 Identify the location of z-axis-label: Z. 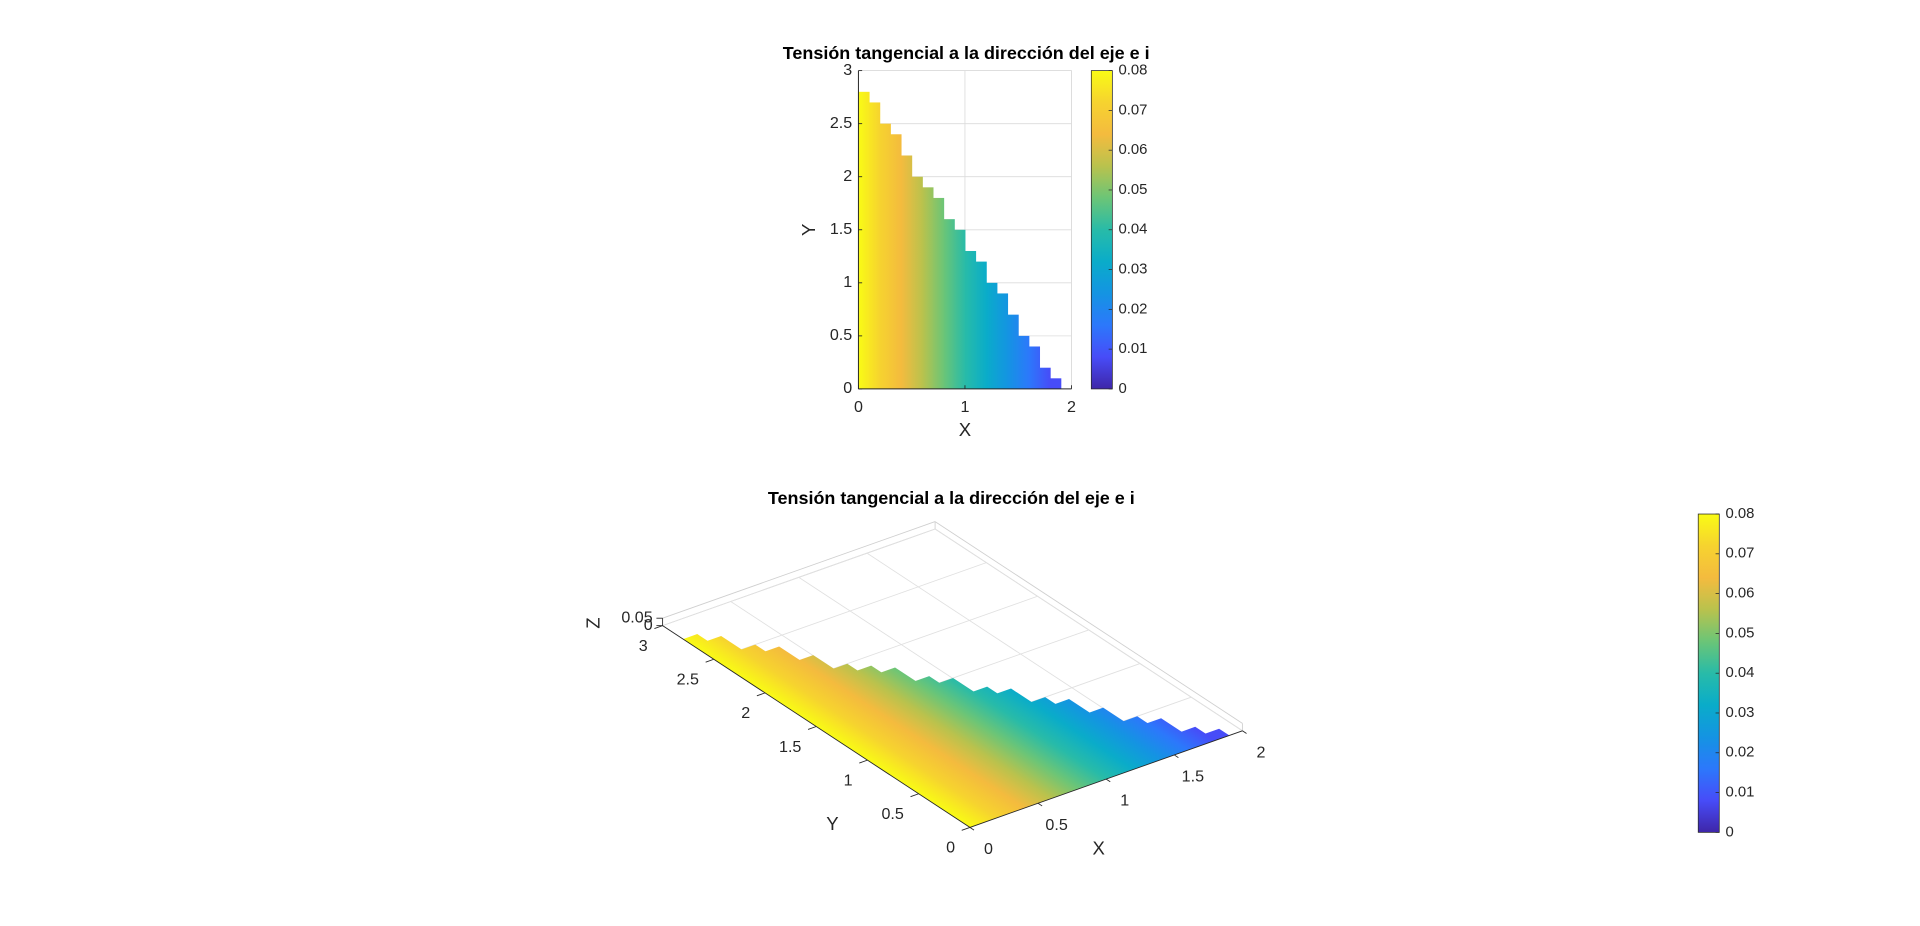
(593, 622).